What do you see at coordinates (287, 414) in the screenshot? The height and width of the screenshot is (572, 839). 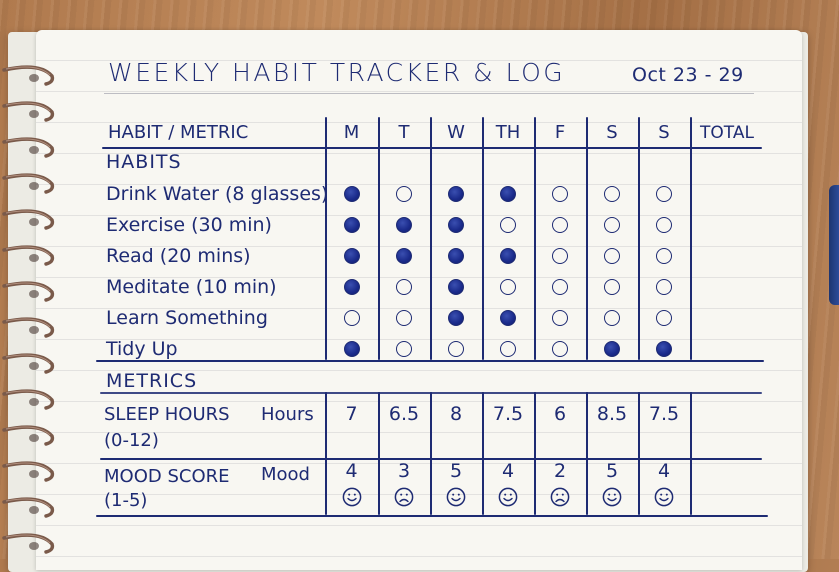 I see `sleep-hours-unit: Hours` at bounding box center [287, 414].